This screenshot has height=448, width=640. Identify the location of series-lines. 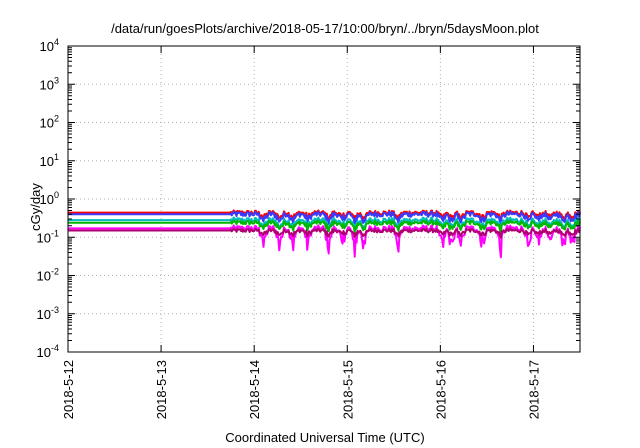
(324, 234).